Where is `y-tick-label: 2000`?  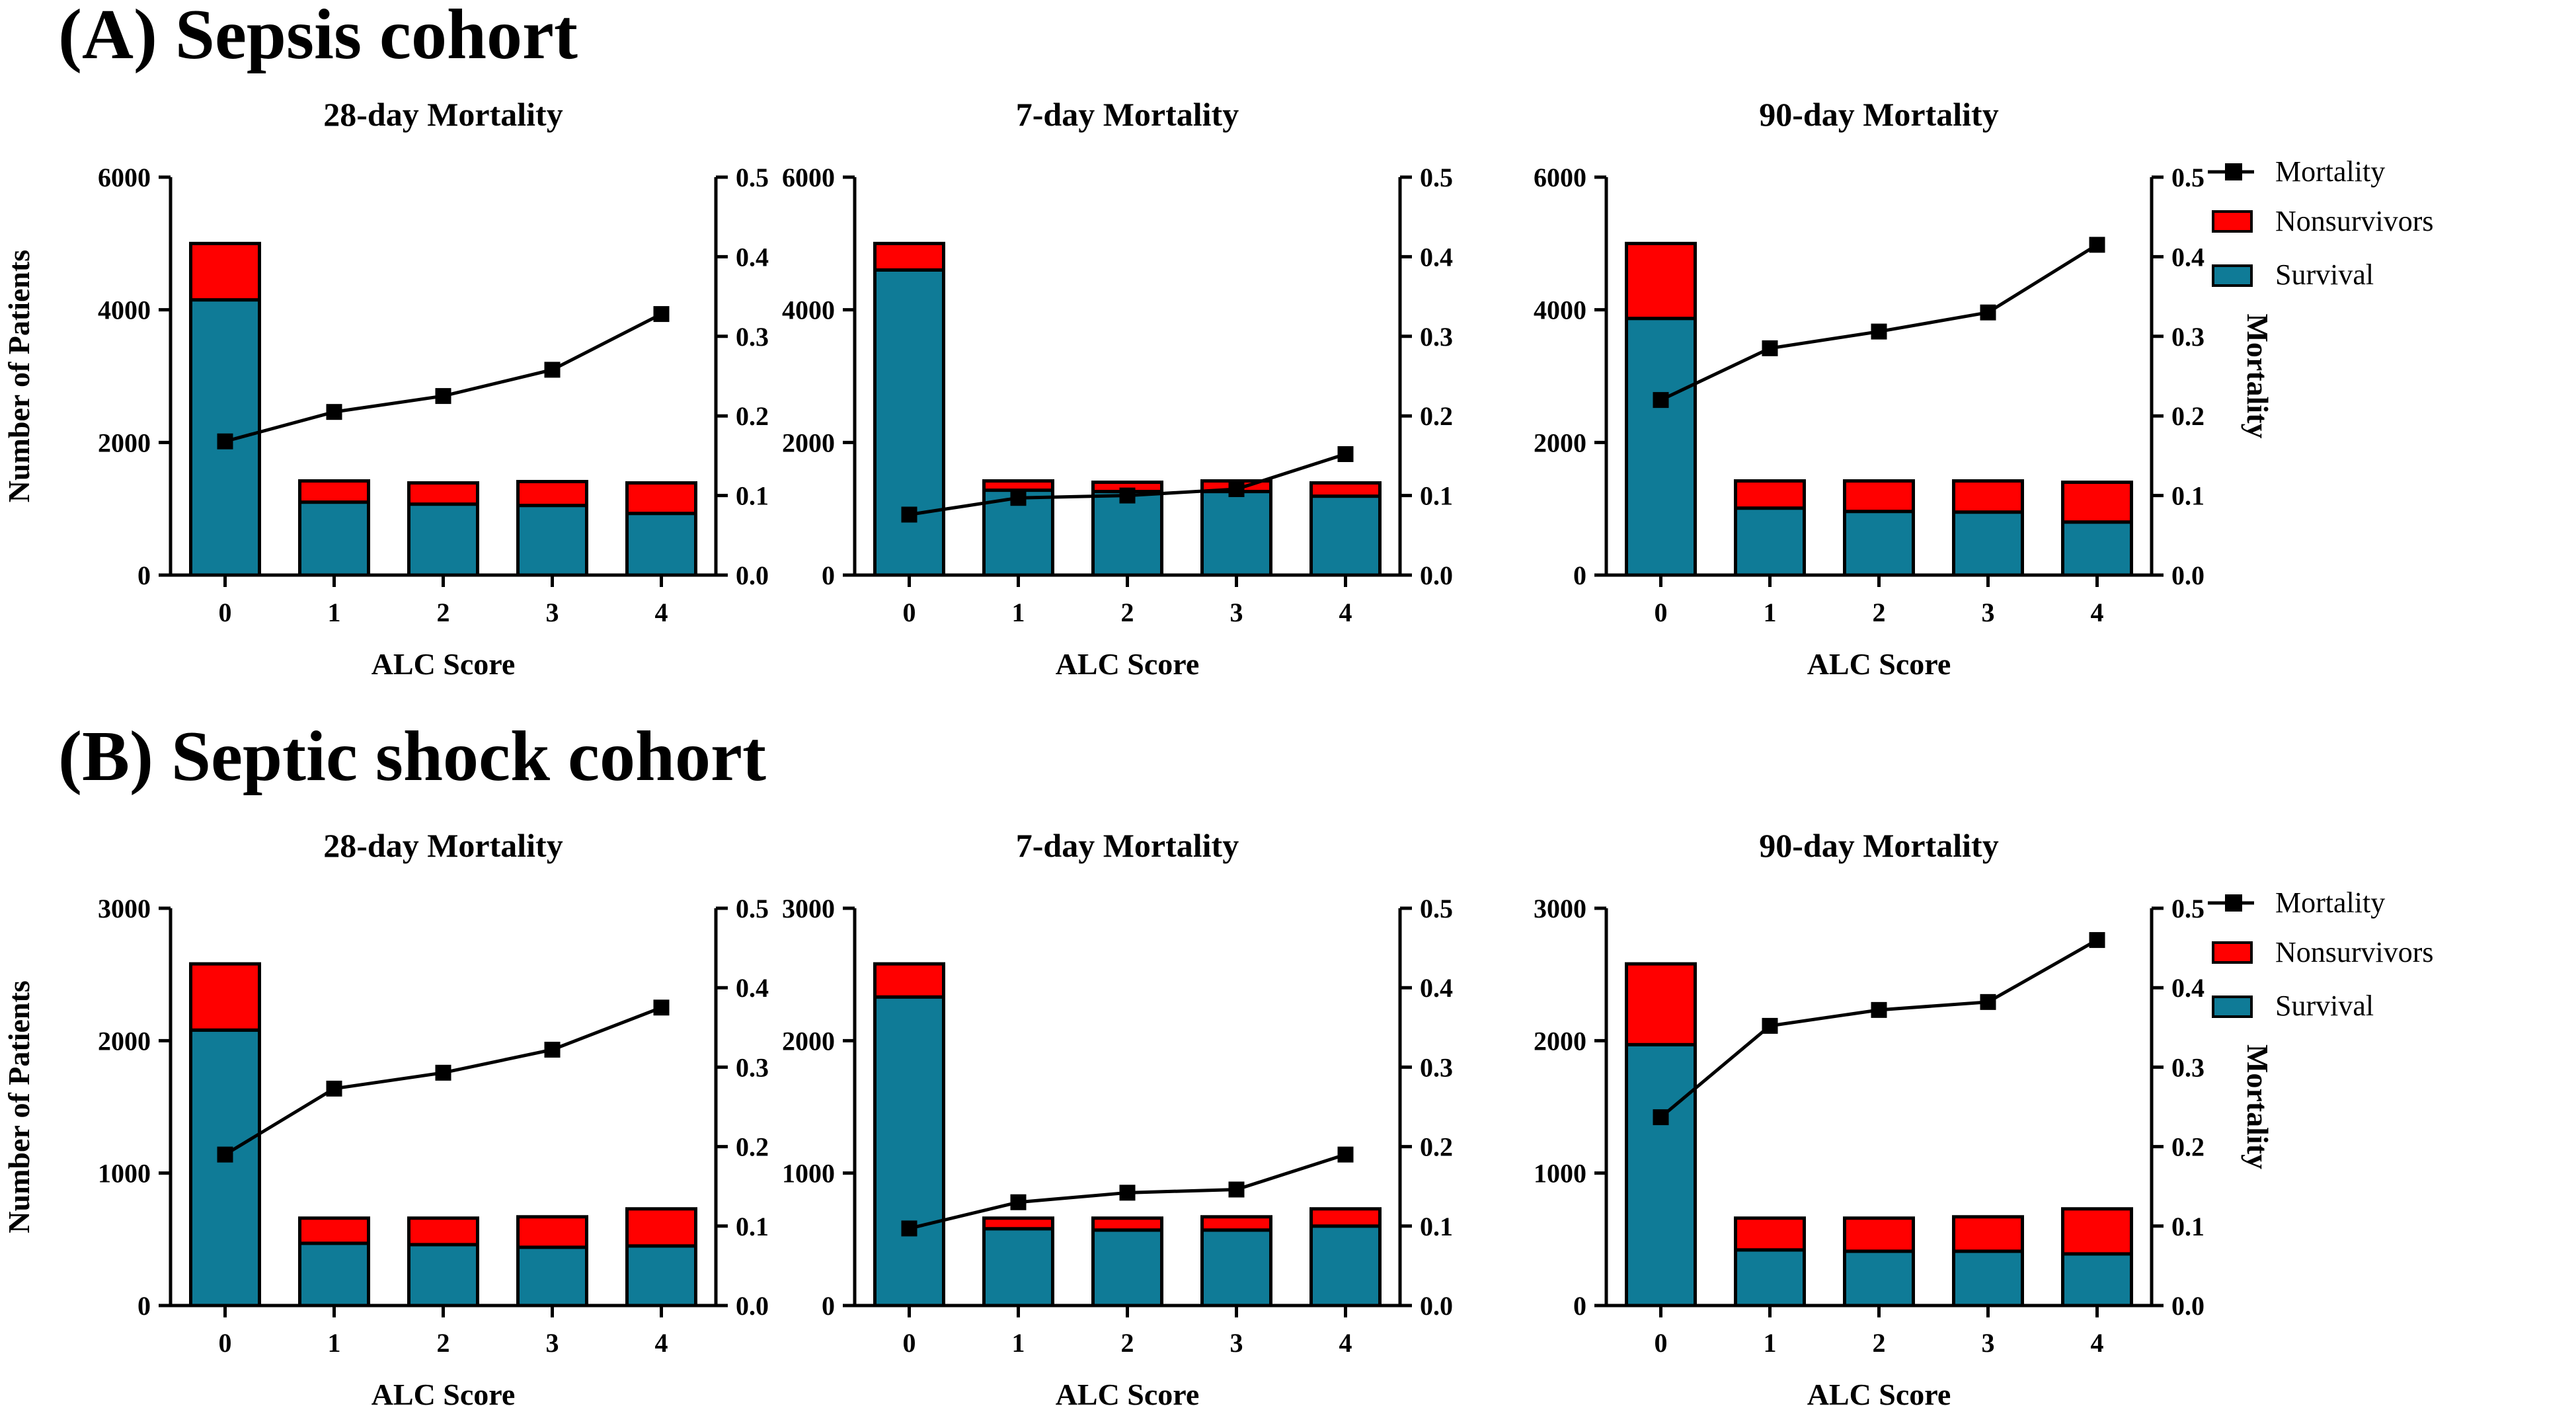
y-tick-label: 2000 is located at coordinates (808, 1041).